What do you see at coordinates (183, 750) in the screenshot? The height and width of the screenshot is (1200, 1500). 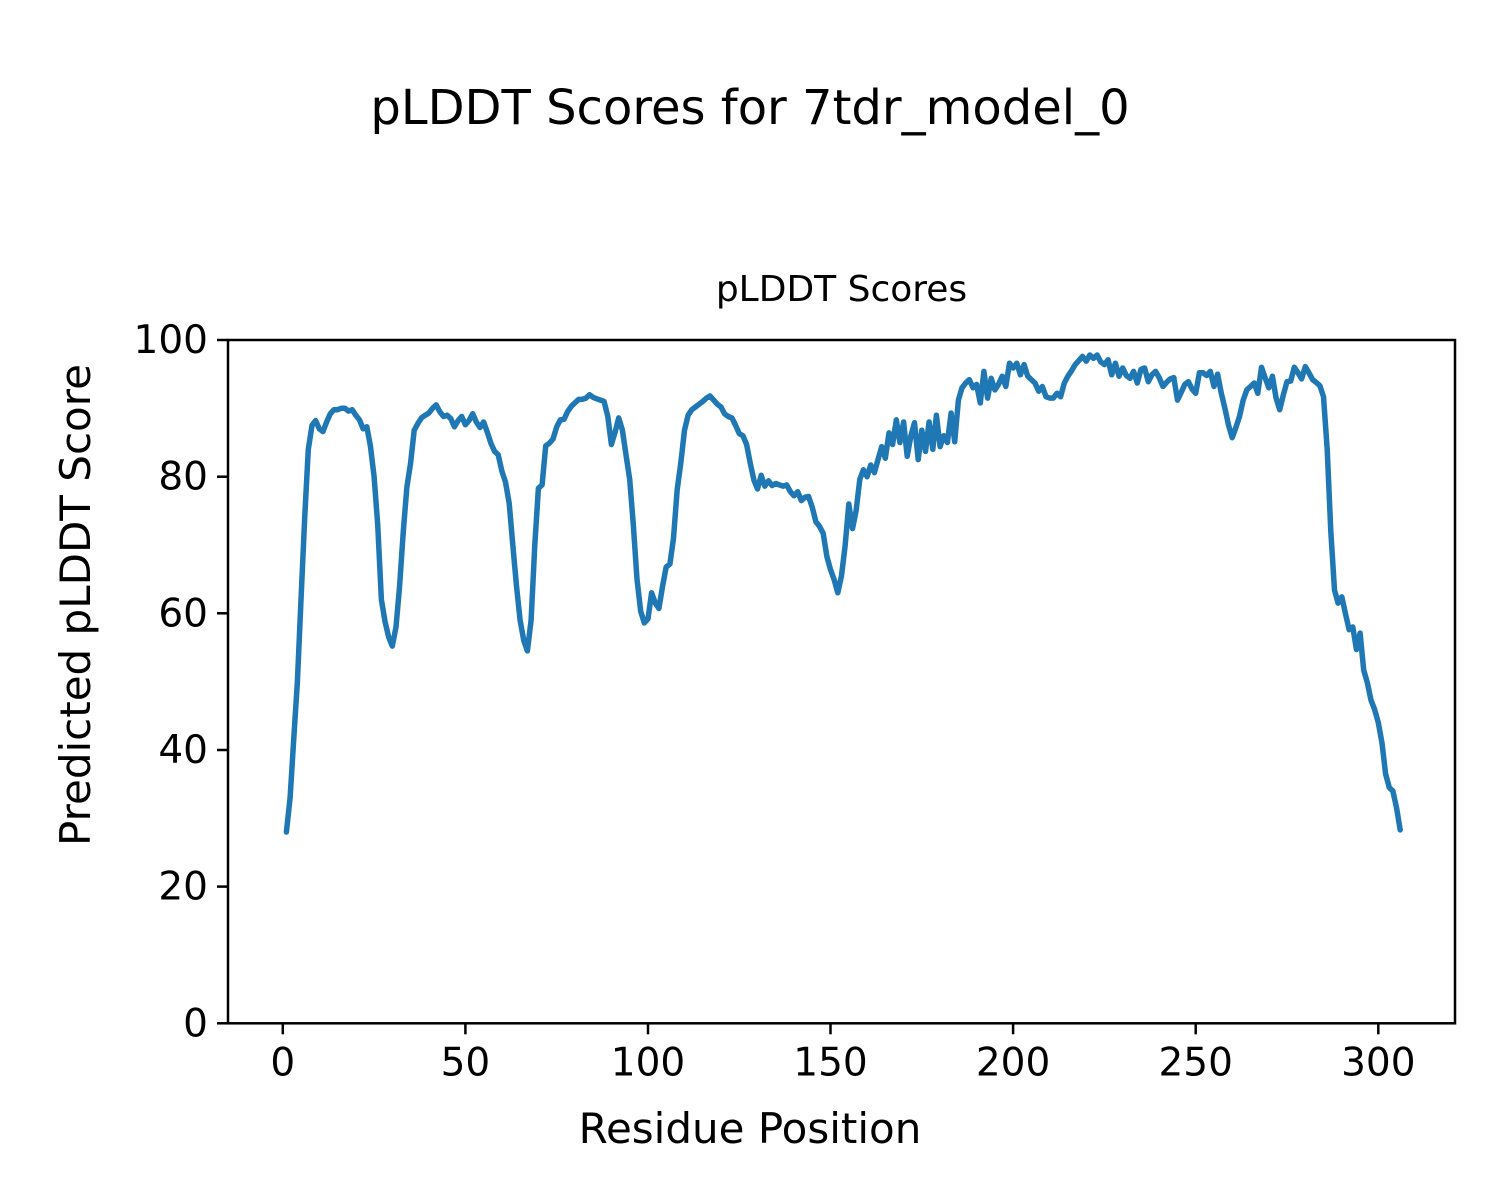 I see `y-tick-label: 40` at bounding box center [183, 750].